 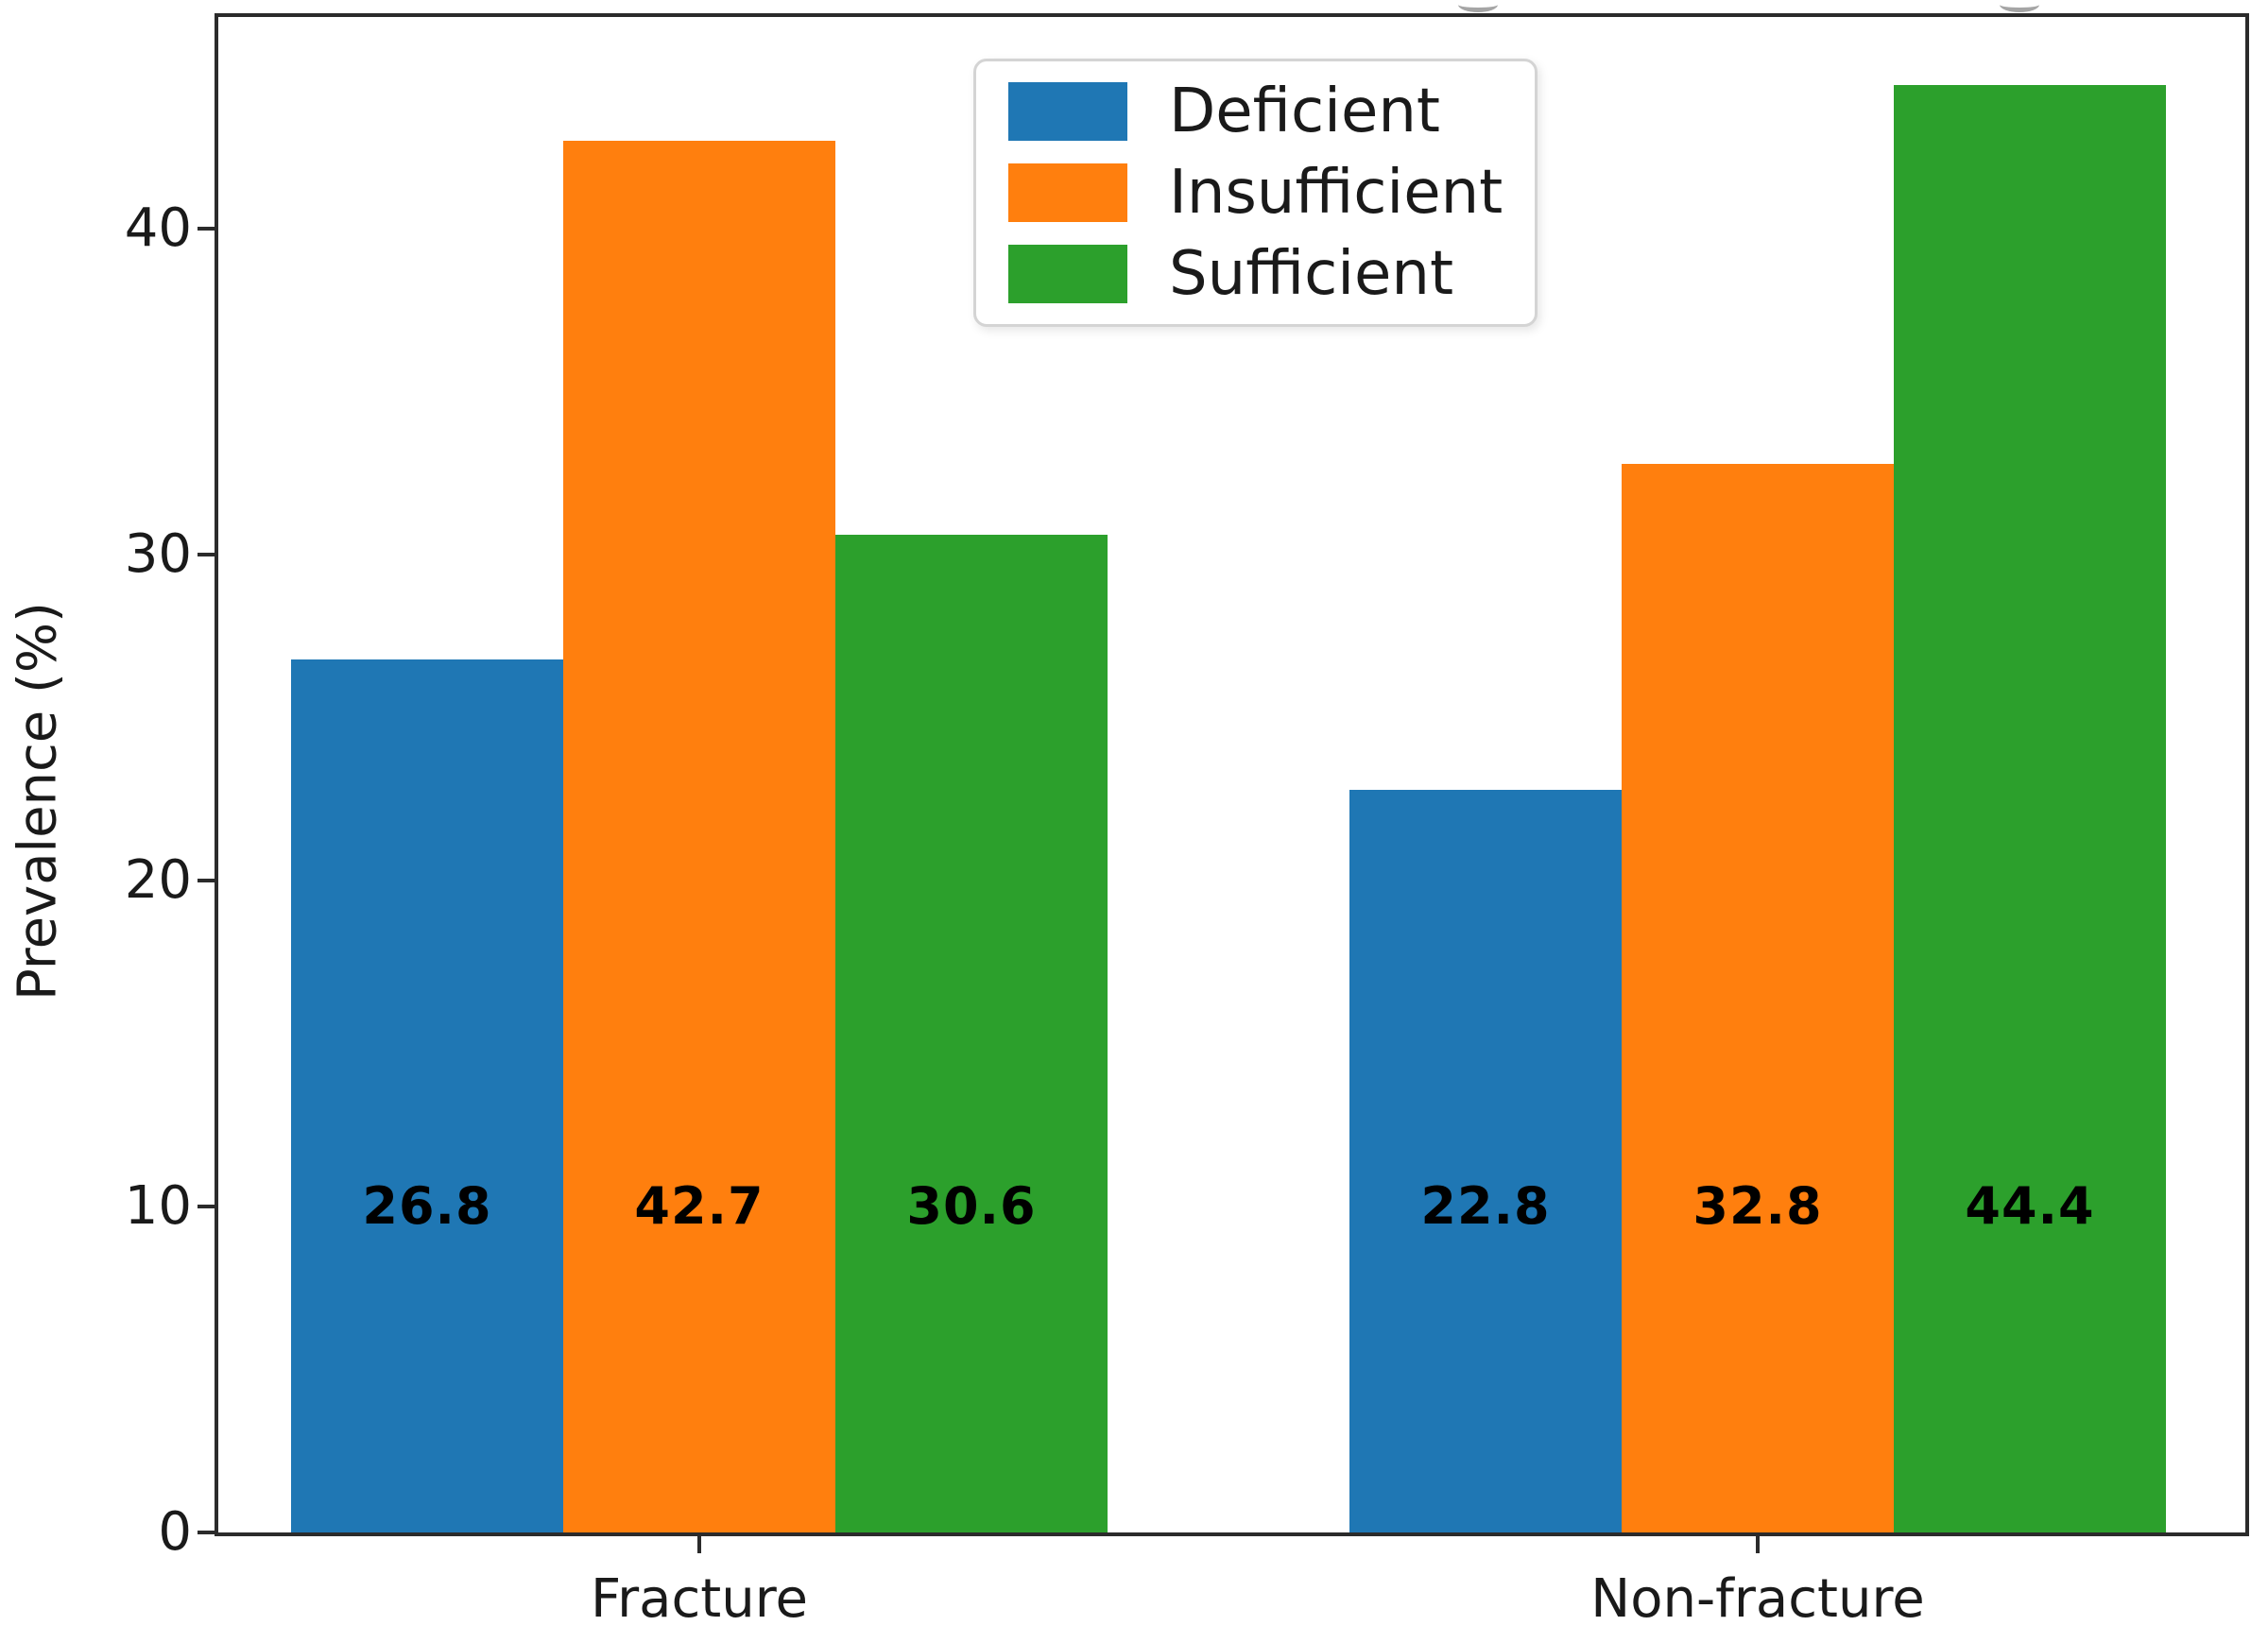 I want to click on legend-item-insufficient: Insufficient, so click(x=1255, y=193).